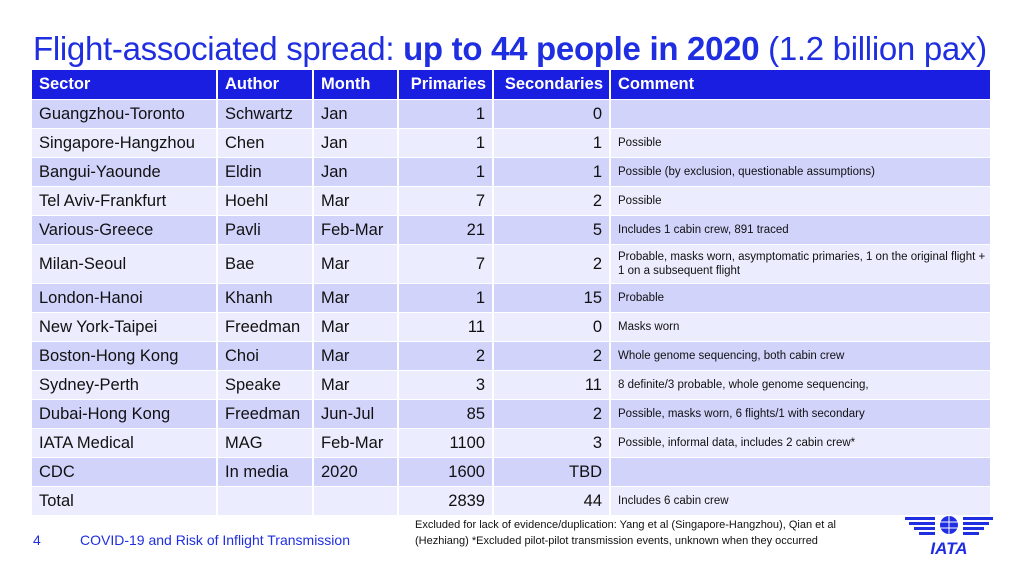 The width and height of the screenshot is (1024, 576). I want to click on cell-secondaries: 11, so click(552, 385).